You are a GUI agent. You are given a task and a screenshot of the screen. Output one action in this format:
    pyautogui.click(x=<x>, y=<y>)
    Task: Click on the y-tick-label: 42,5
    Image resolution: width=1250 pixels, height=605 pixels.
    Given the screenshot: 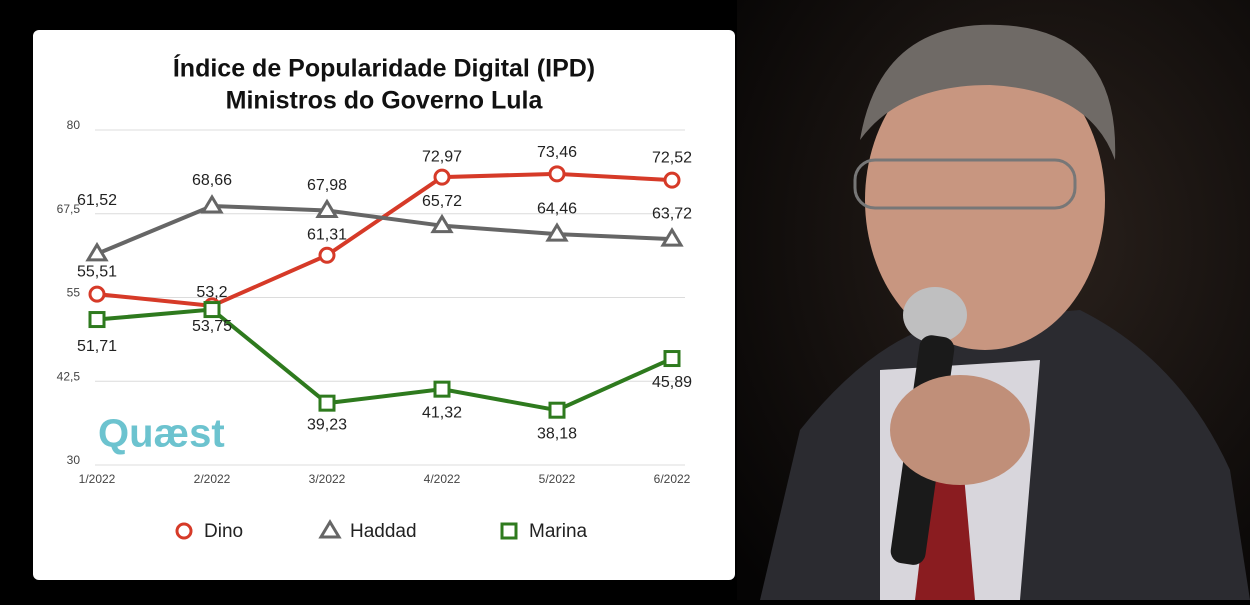 What is the action you would take?
    pyautogui.click(x=69, y=376)
    